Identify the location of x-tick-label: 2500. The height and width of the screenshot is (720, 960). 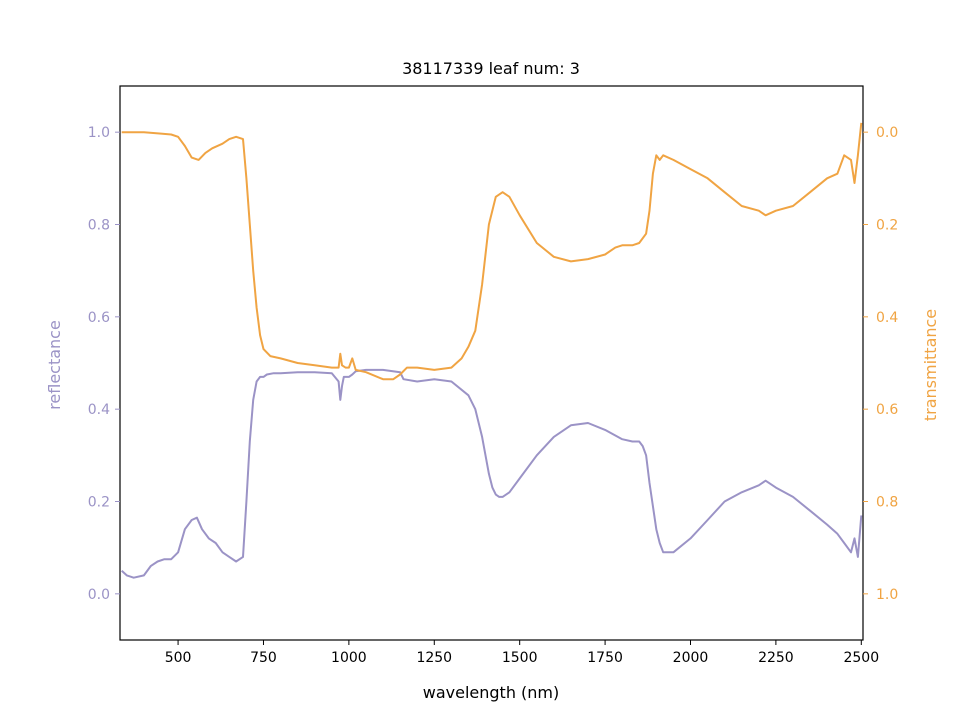
(861, 658).